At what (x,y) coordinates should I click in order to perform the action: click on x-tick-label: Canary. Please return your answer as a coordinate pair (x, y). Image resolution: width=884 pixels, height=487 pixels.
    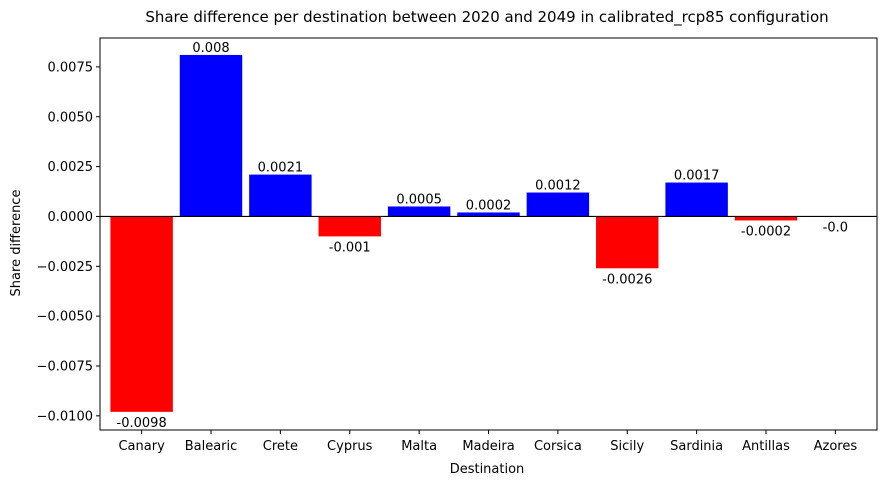
    Looking at the image, I should click on (141, 446).